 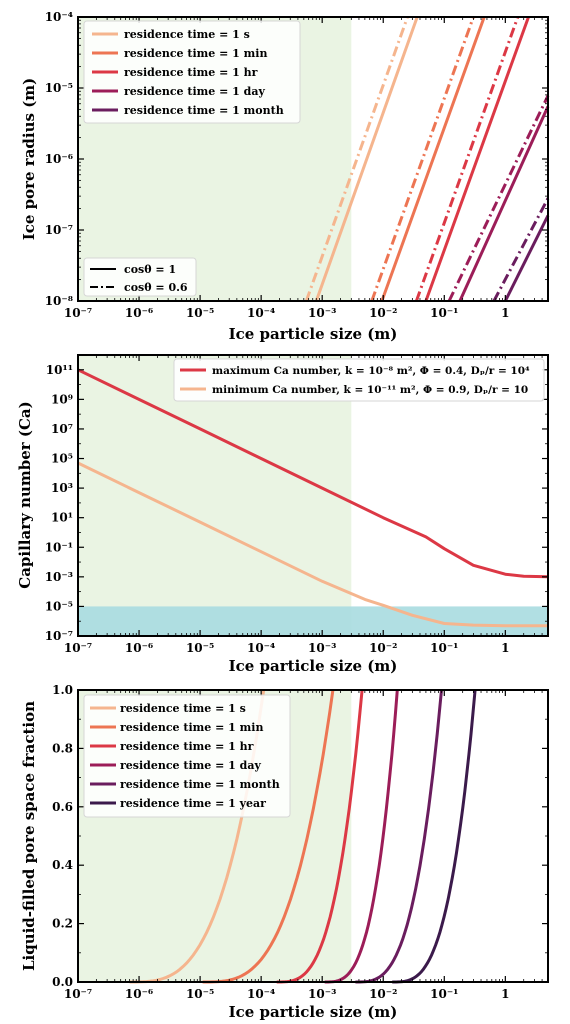 What do you see at coordinates (156, 287) in the screenshot?
I see `legend-label: cosθ = 0.6` at bounding box center [156, 287].